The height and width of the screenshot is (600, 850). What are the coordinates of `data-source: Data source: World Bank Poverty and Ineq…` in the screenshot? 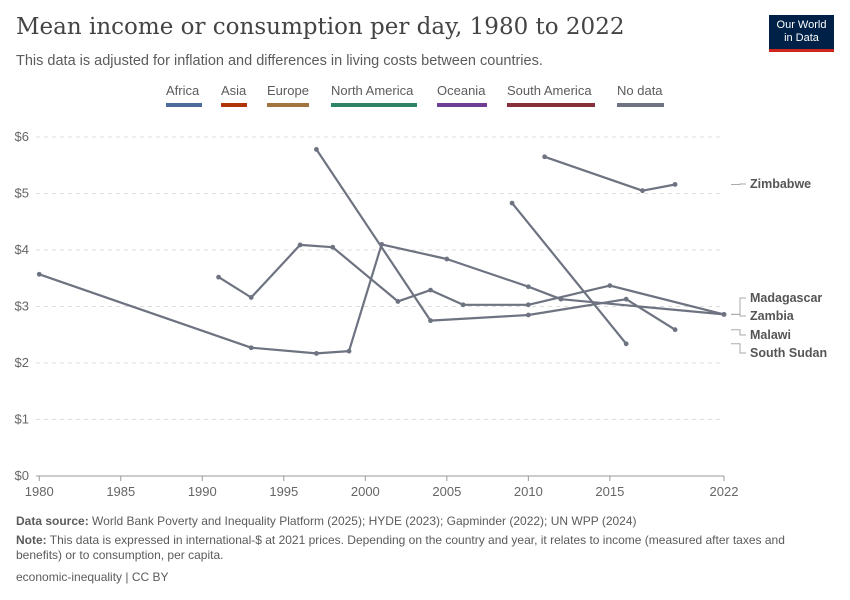 It's located at (326, 521).